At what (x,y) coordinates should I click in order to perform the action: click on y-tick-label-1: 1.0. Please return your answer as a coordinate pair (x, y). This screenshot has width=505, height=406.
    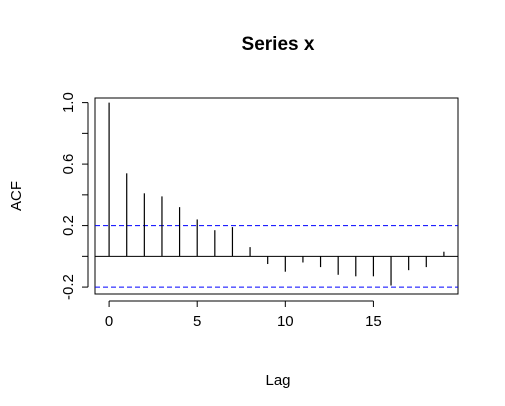
    Looking at the image, I should click on (68, 102).